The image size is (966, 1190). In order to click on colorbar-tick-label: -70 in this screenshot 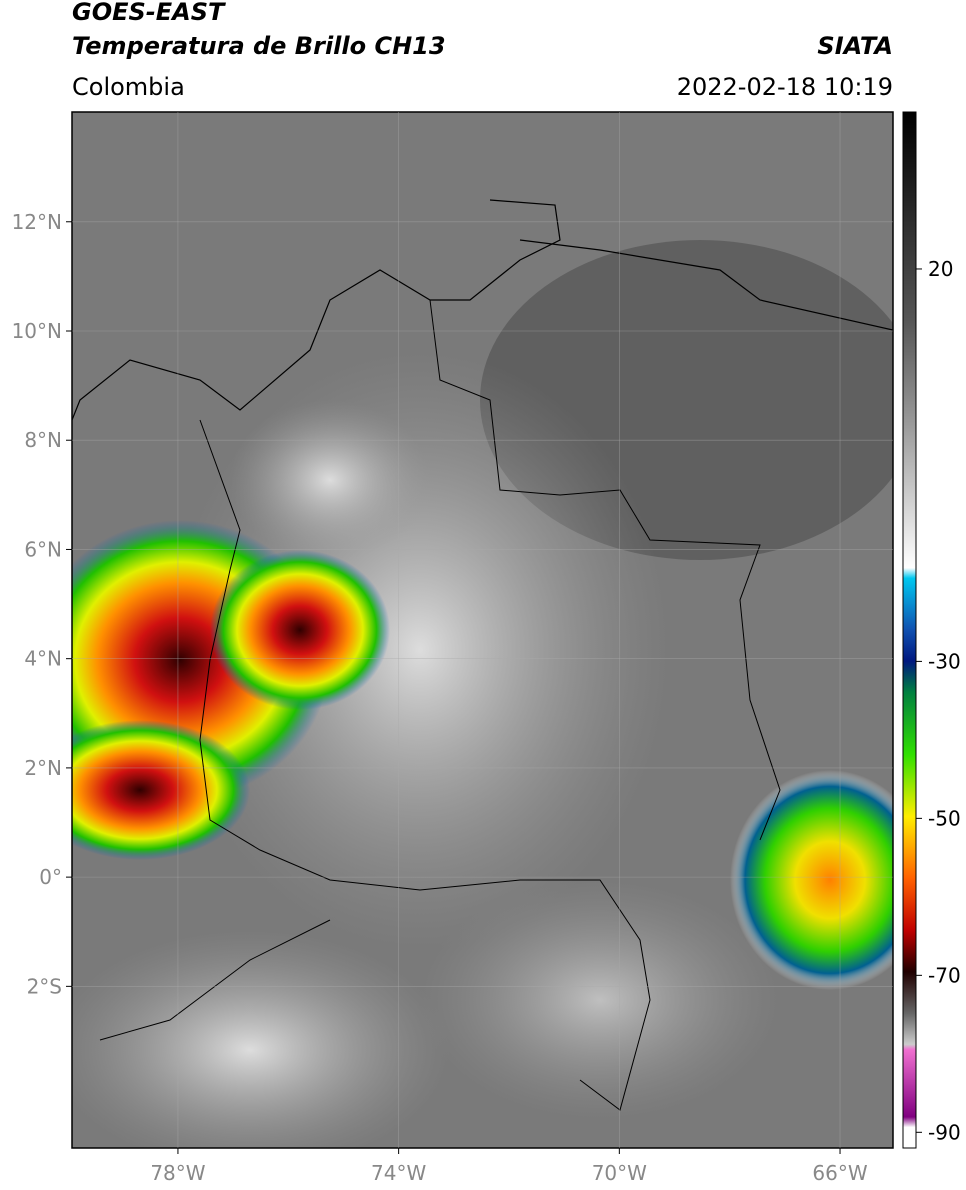, I will do `click(944, 975)`.